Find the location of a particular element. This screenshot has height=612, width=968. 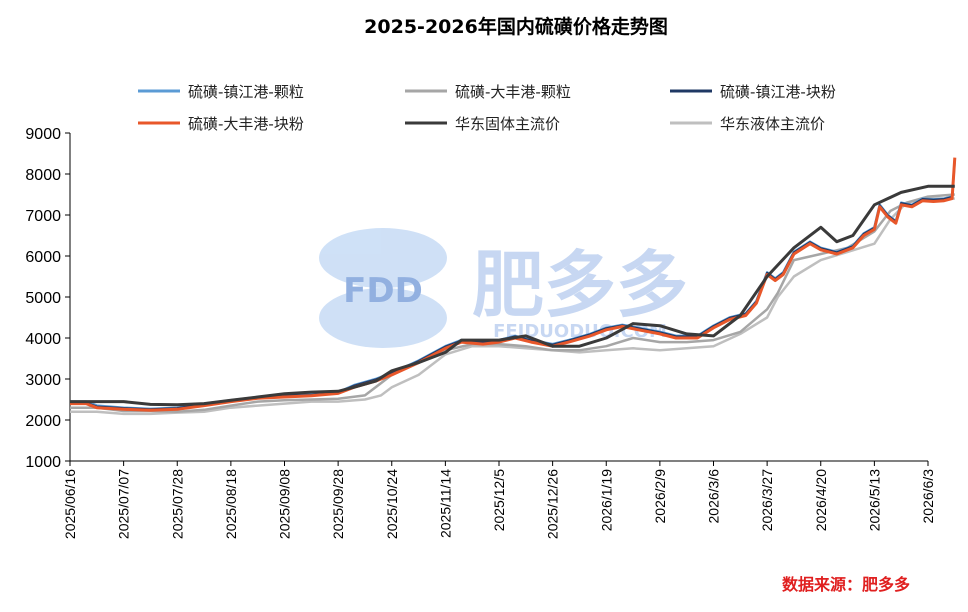

y-tick-label: 7000 is located at coordinates (43, 216).